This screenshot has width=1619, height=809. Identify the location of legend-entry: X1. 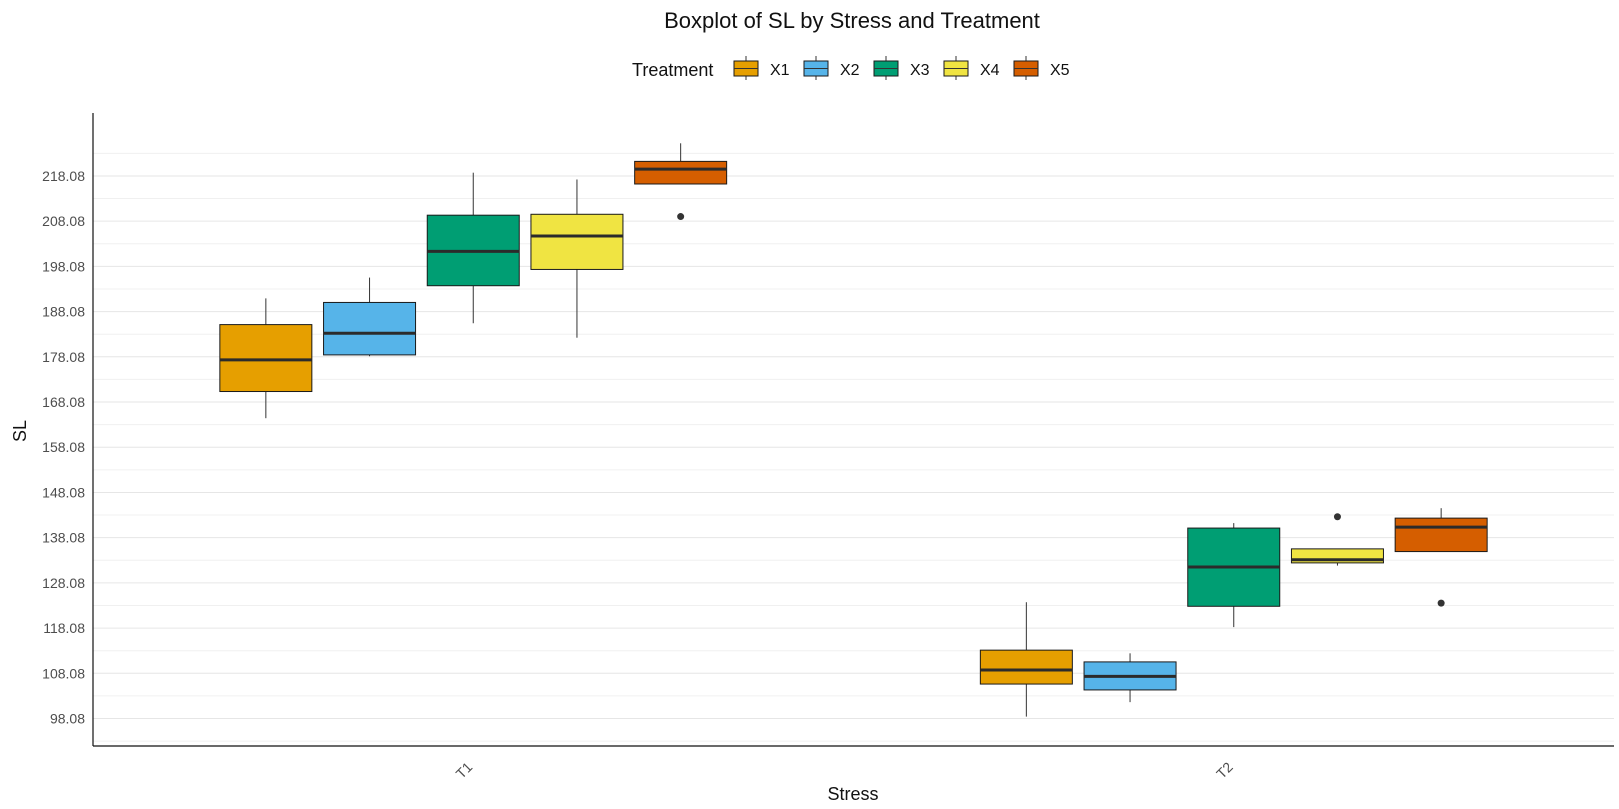
(761, 68).